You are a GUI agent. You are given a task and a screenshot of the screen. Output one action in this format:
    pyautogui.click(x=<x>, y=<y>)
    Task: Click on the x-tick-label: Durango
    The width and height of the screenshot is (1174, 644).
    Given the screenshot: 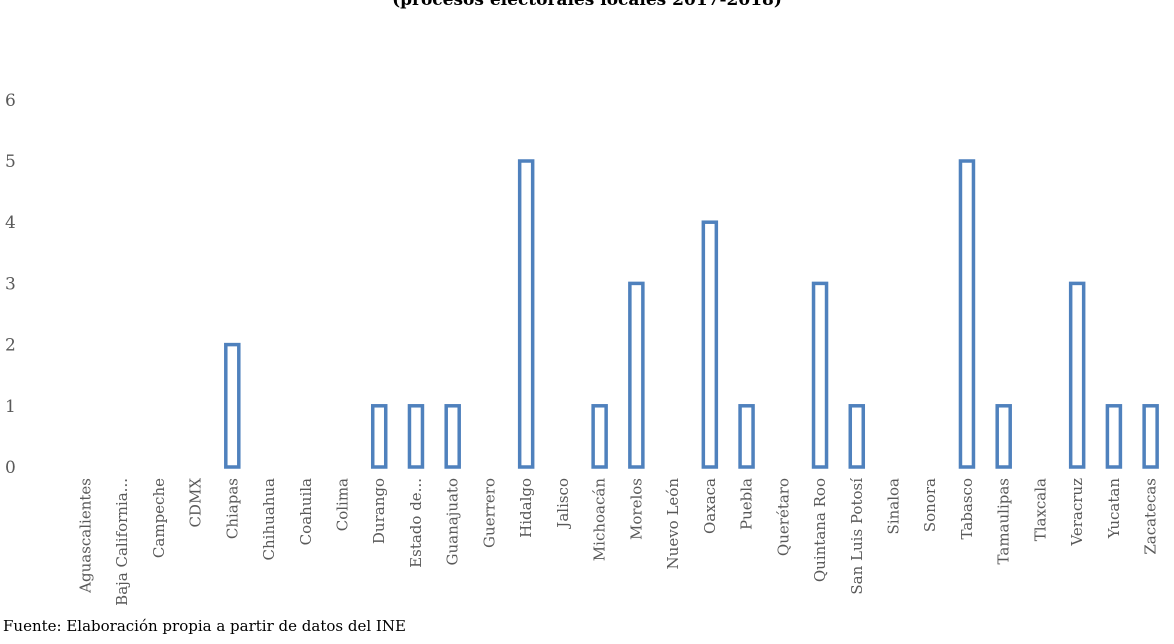 What is the action you would take?
    pyautogui.click(x=379, y=511)
    